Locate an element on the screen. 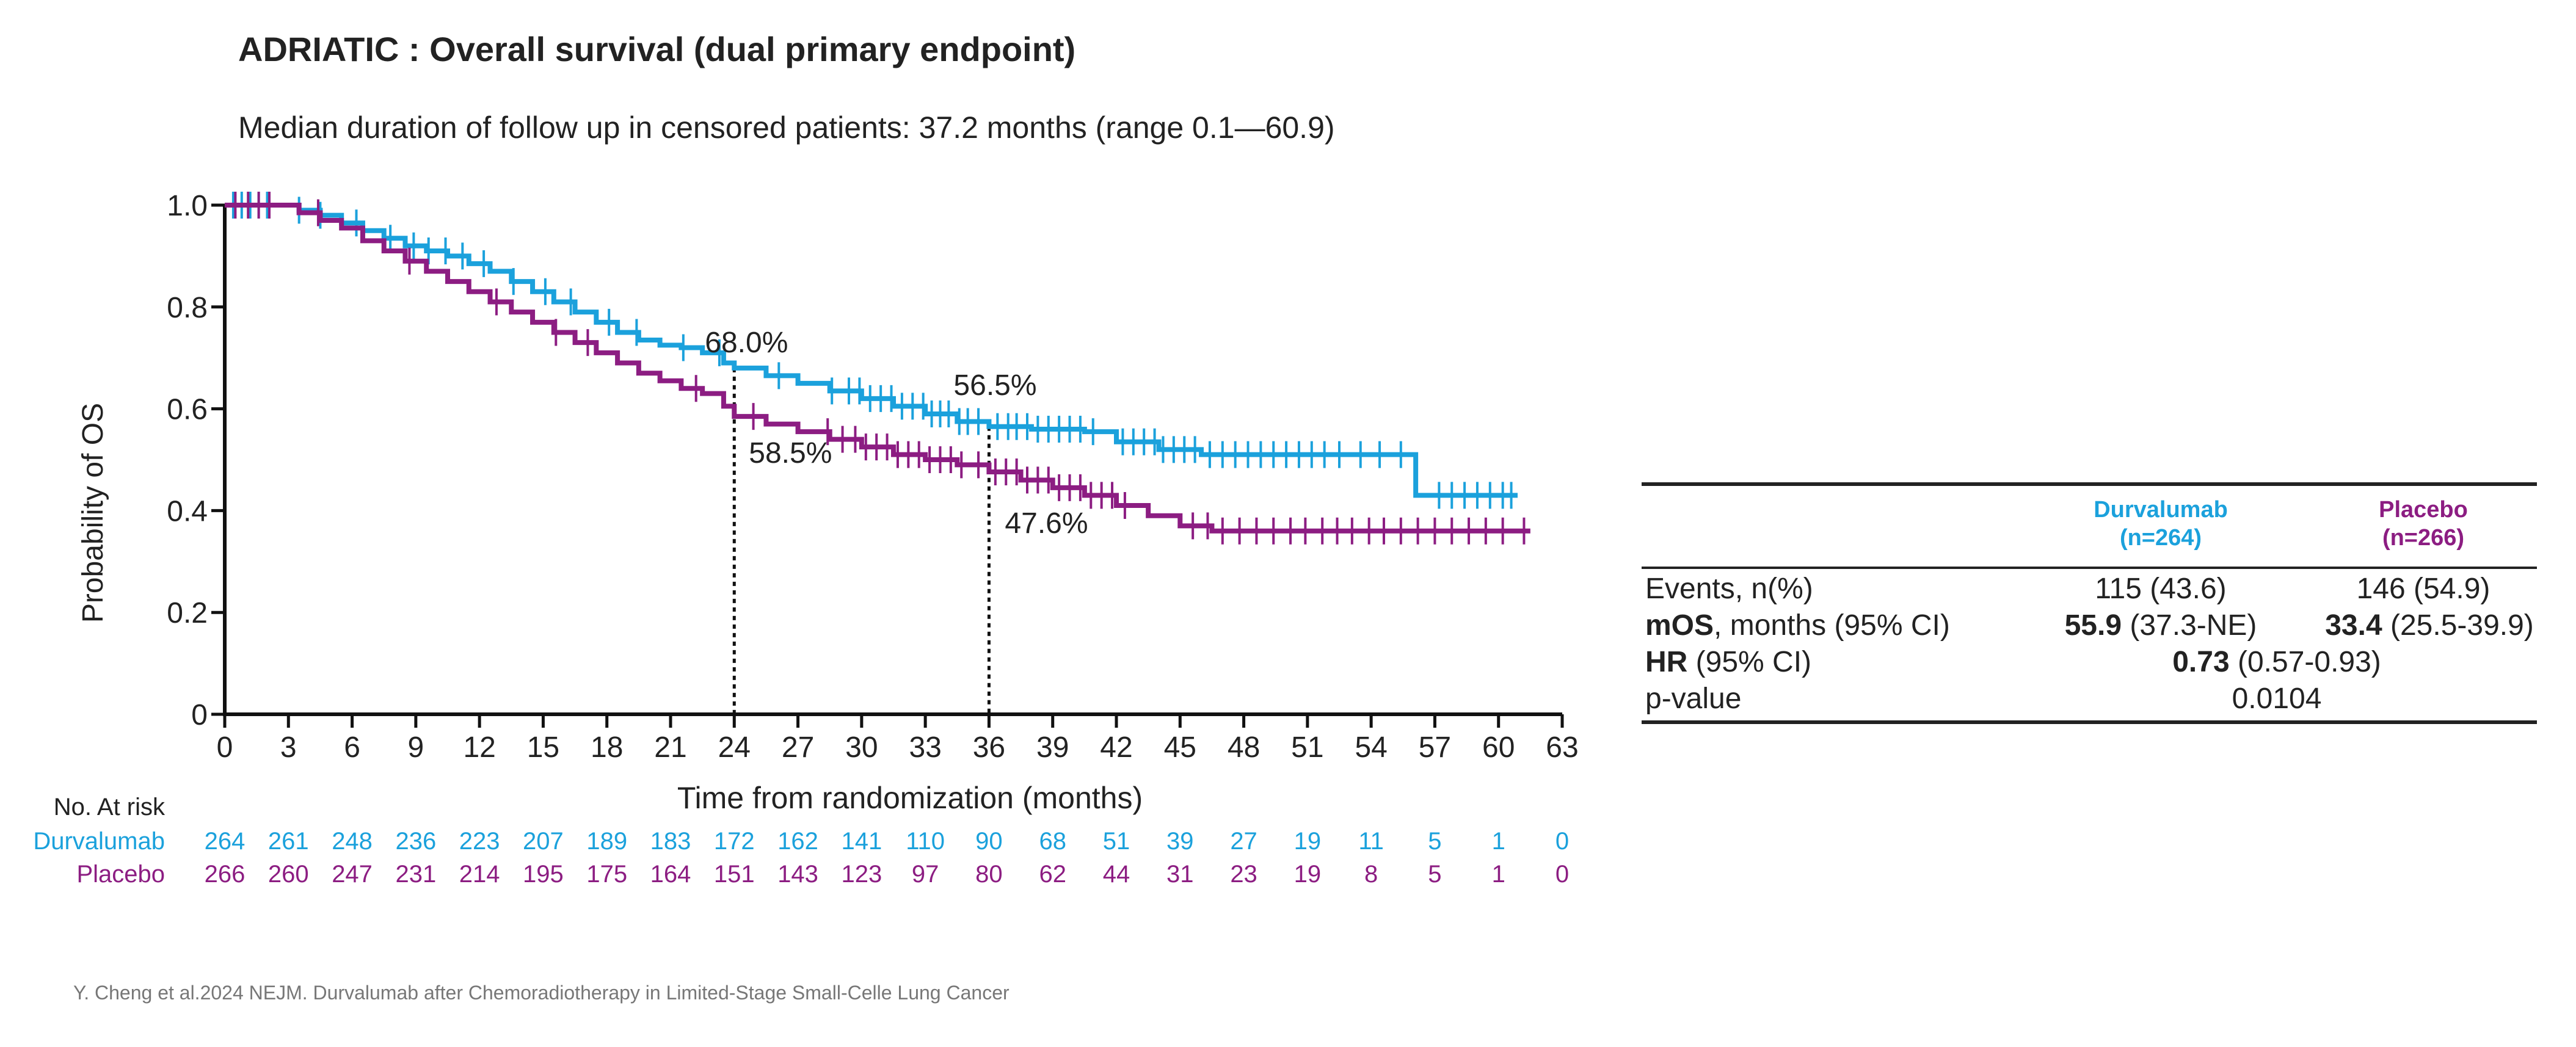 This screenshot has width=2576, height=1047. risk-value-durvalumab: 236 is located at coordinates (416, 841).